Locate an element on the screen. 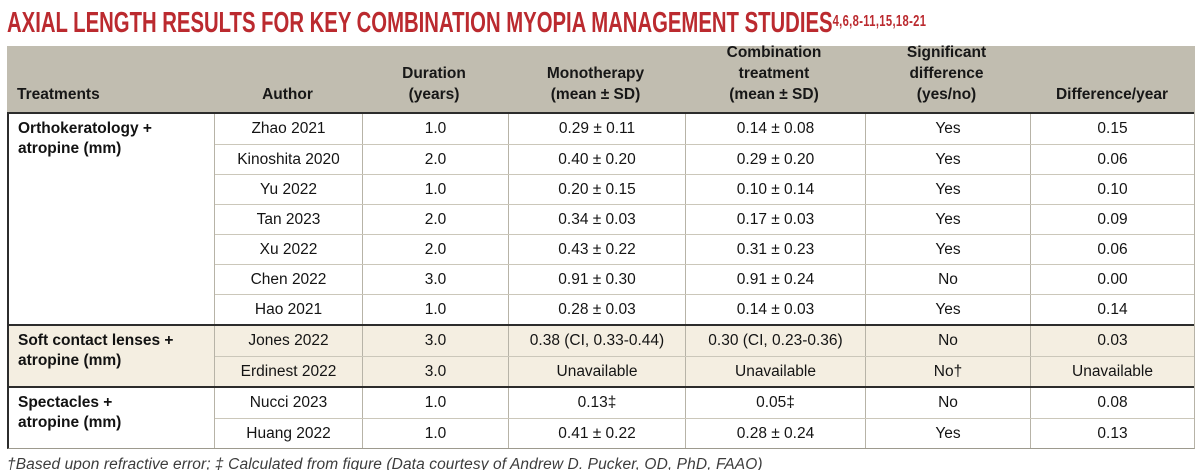 This screenshot has width=1200, height=470. cell-author: Erdinest 2022 is located at coordinates (288, 371).